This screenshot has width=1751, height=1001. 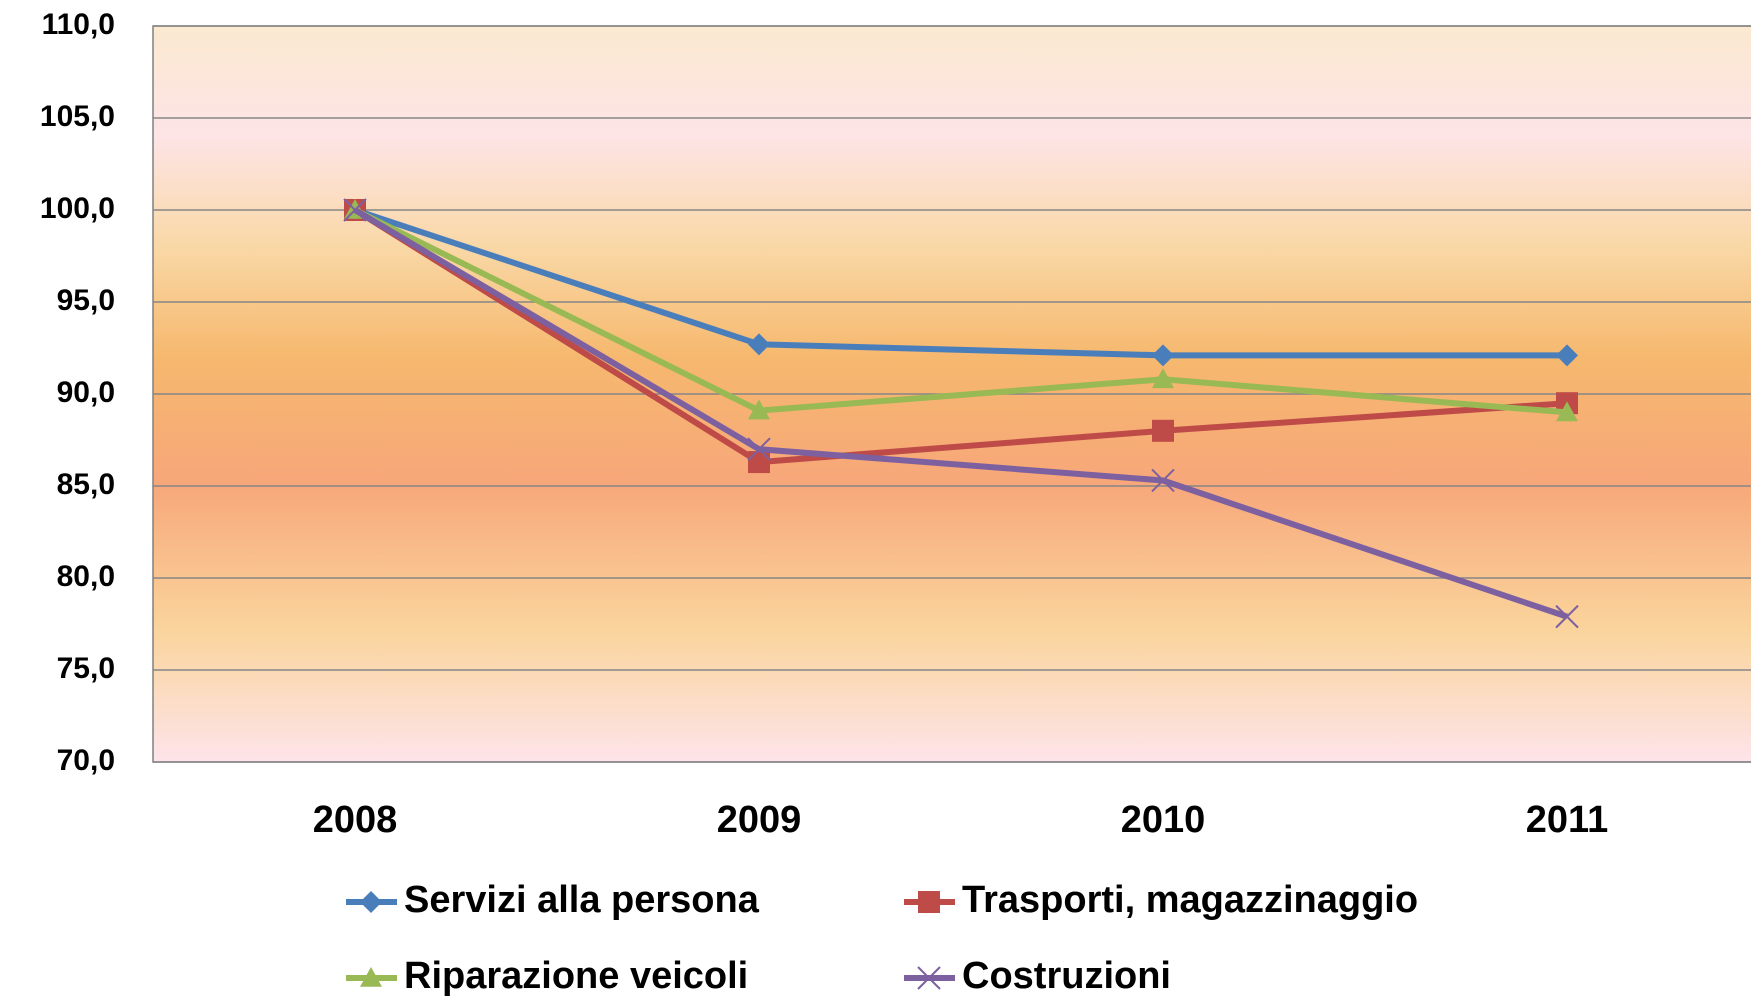 What do you see at coordinates (86, 668) in the screenshot?
I see `y-tick-label: 75,0` at bounding box center [86, 668].